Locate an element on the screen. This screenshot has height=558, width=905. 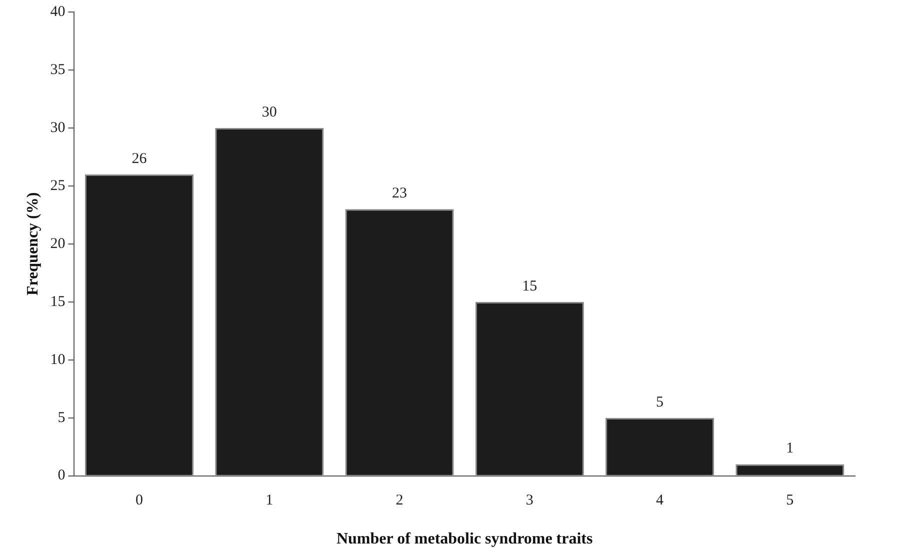
x-tick-label: 5 is located at coordinates (790, 500).